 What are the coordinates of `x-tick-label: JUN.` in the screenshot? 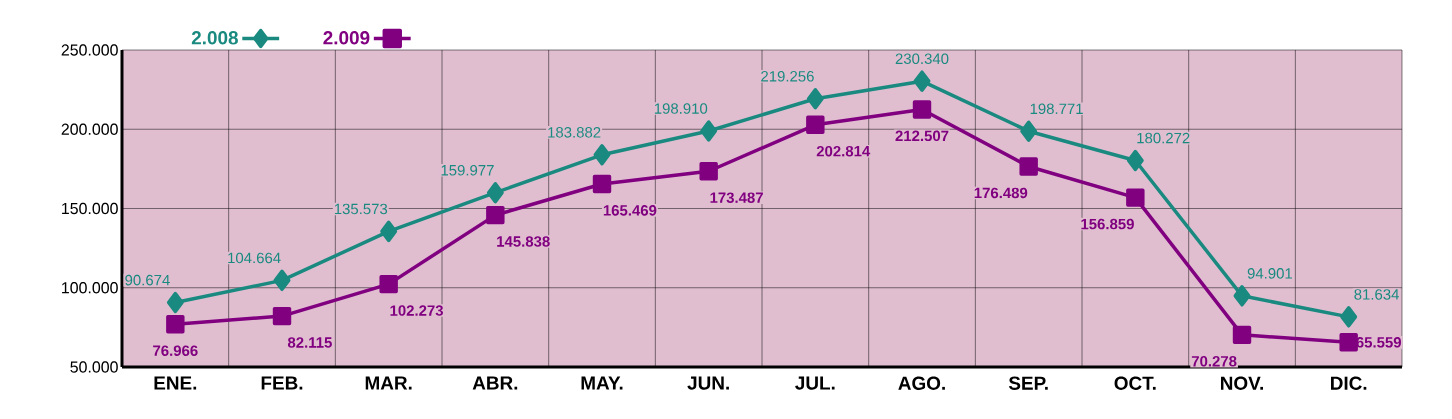 It's located at (708, 383).